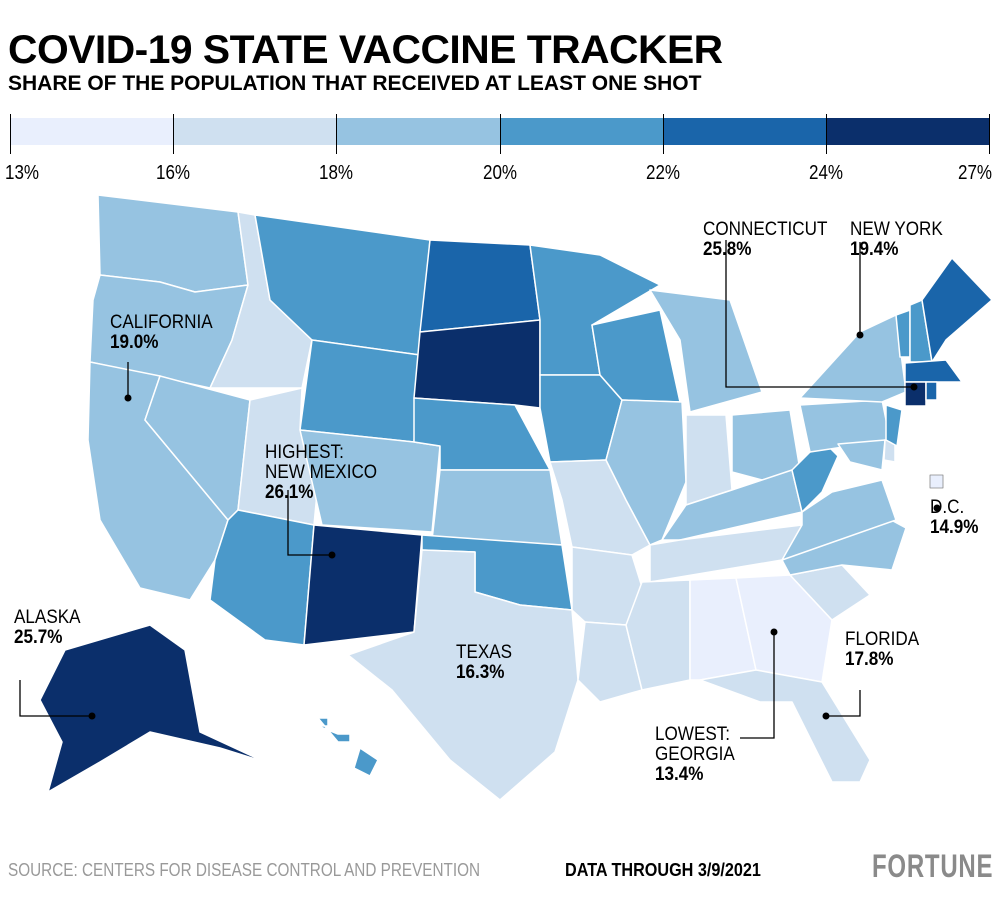 This screenshot has width=1001, height=900. What do you see at coordinates (732, 505) in the screenshot?
I see `state-ky` at bounding box center [732, 505].